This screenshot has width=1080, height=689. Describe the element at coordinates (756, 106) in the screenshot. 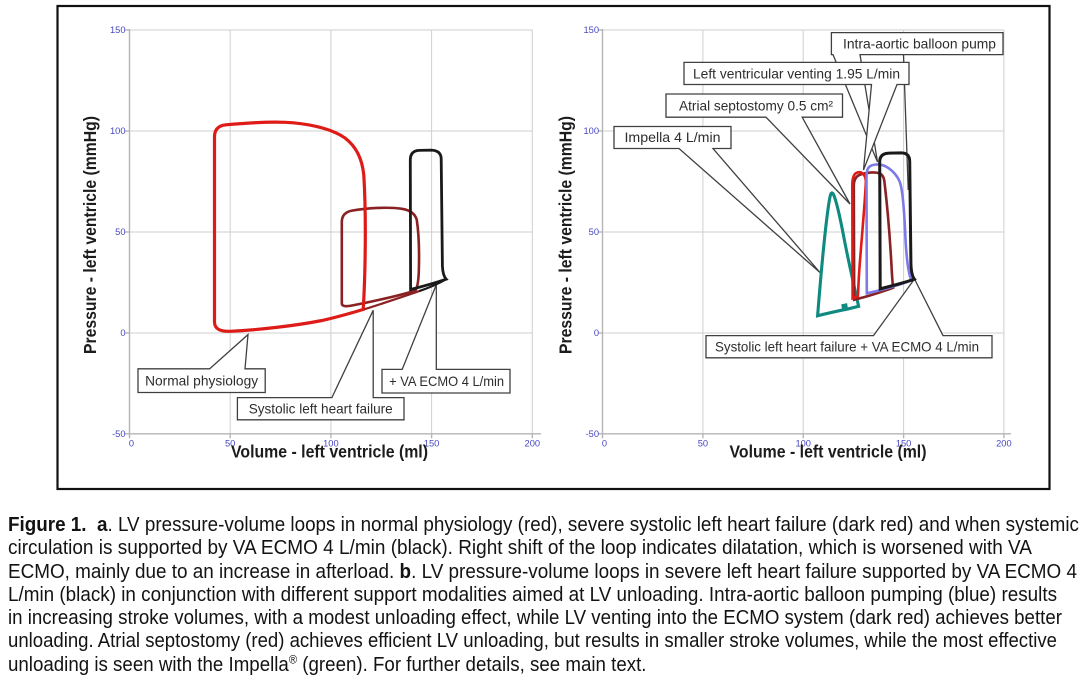

I see `svg-text: Atrial septostomy 0.5 cm²` at that location.